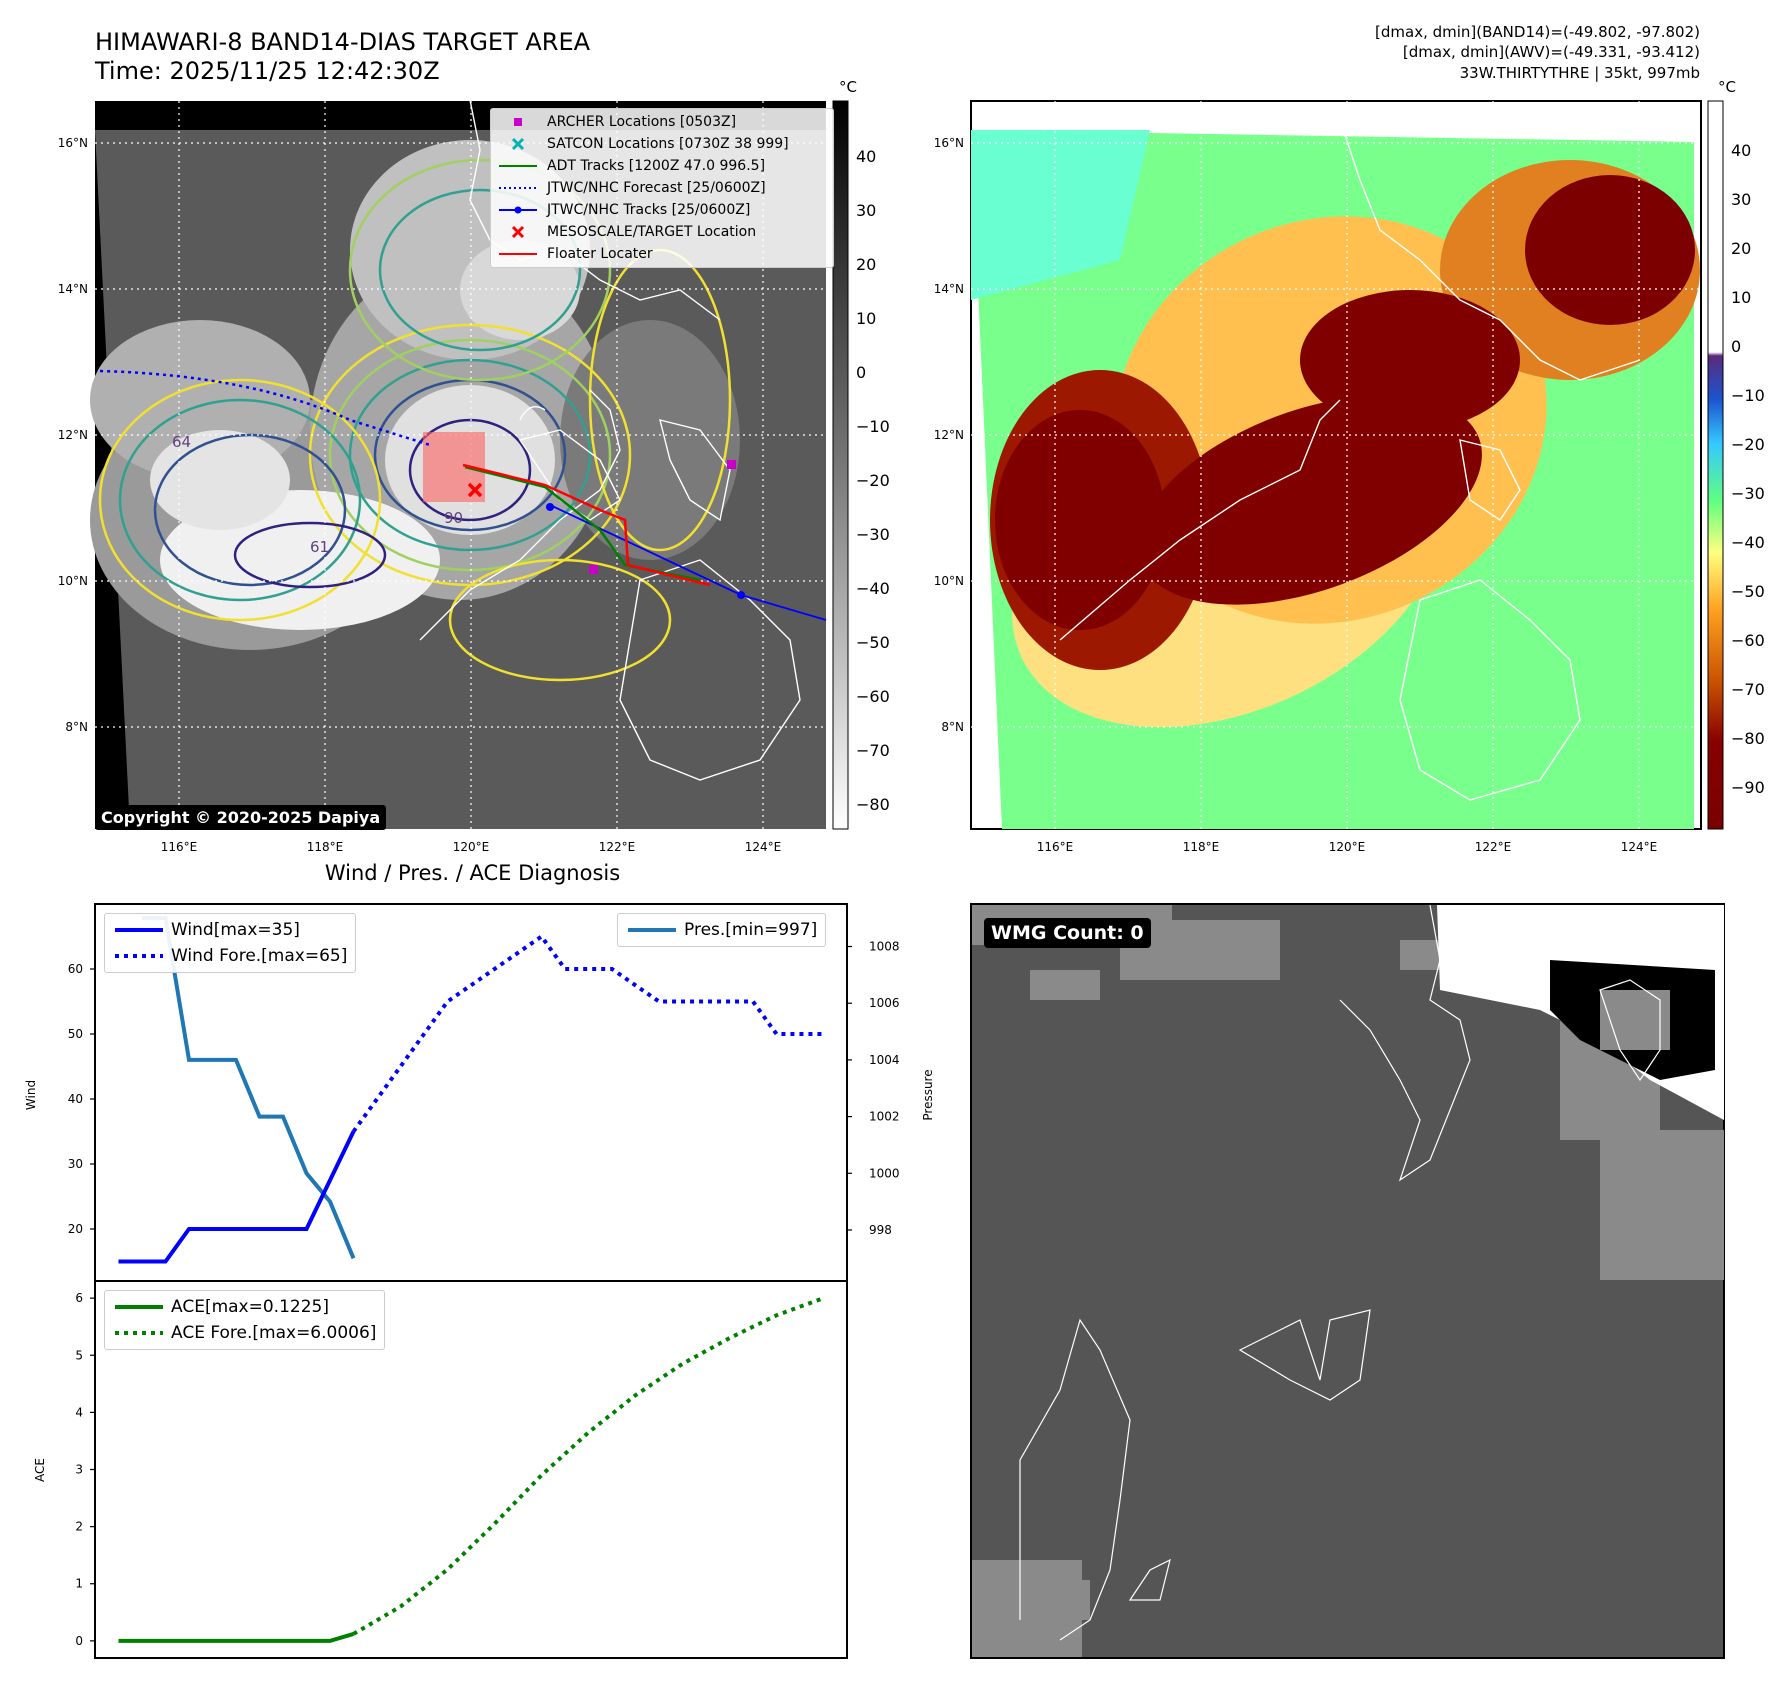 The height and width of the screenshot is (1690, 1788). Describe the element at coordinates (588, 1466) in the screenshot. I see `ace-forecast-line` at that location.